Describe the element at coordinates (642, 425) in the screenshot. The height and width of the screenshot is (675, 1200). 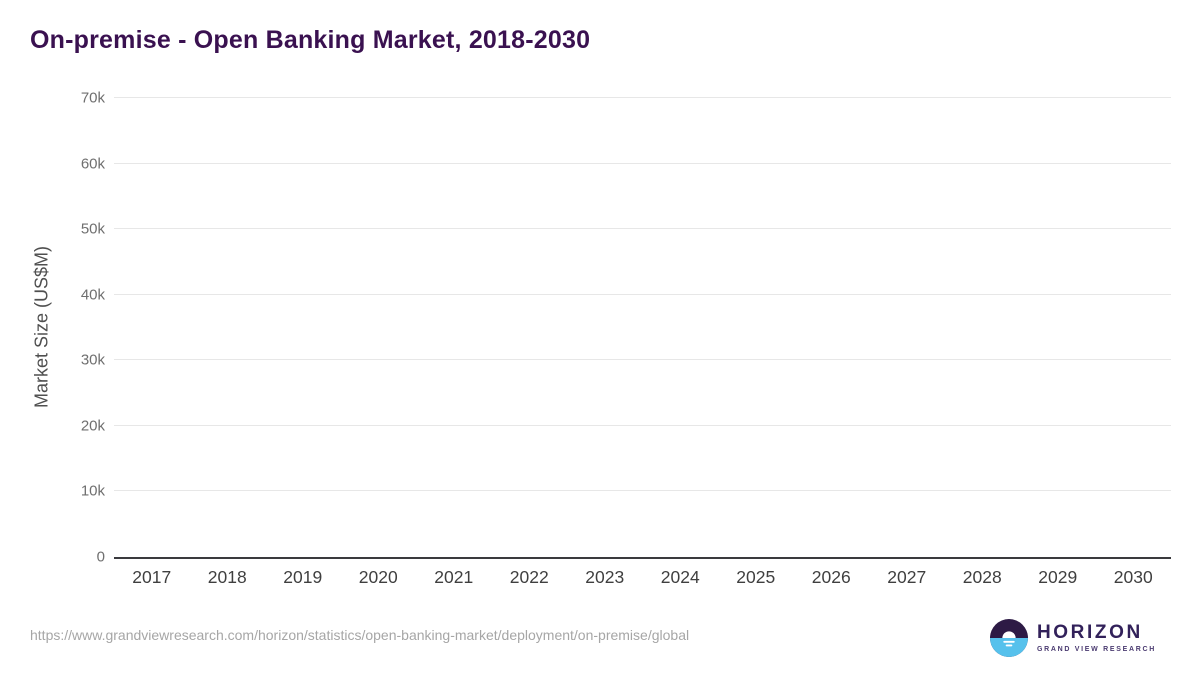
I see `gridline-20k` at that location.